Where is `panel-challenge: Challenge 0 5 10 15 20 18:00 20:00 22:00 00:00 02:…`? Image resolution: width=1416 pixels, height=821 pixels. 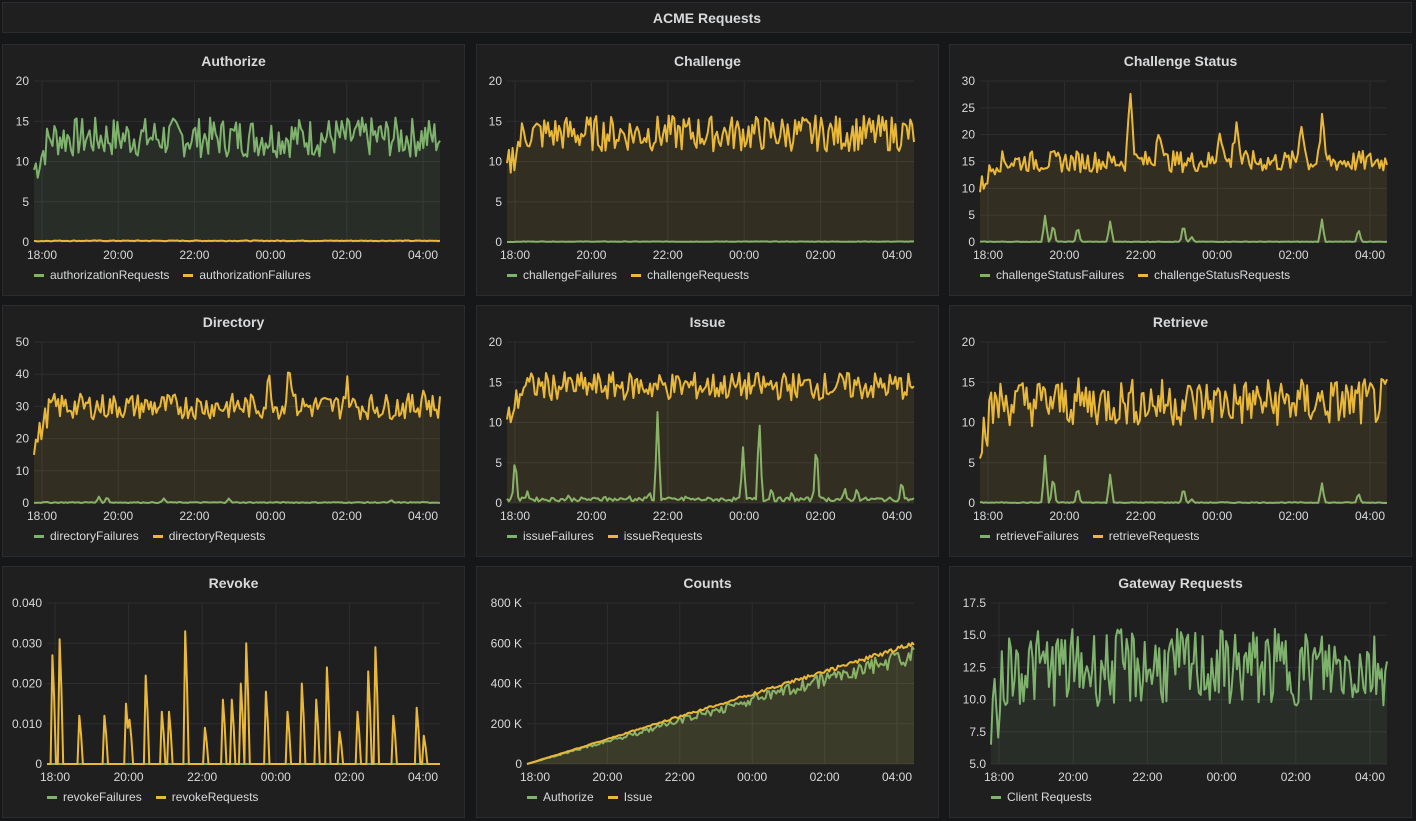
panel-challenge: Challenge 0 5 10 15 20 18:00 20:00 22:00 00:00 02:… is located at coordinates (707, 170).